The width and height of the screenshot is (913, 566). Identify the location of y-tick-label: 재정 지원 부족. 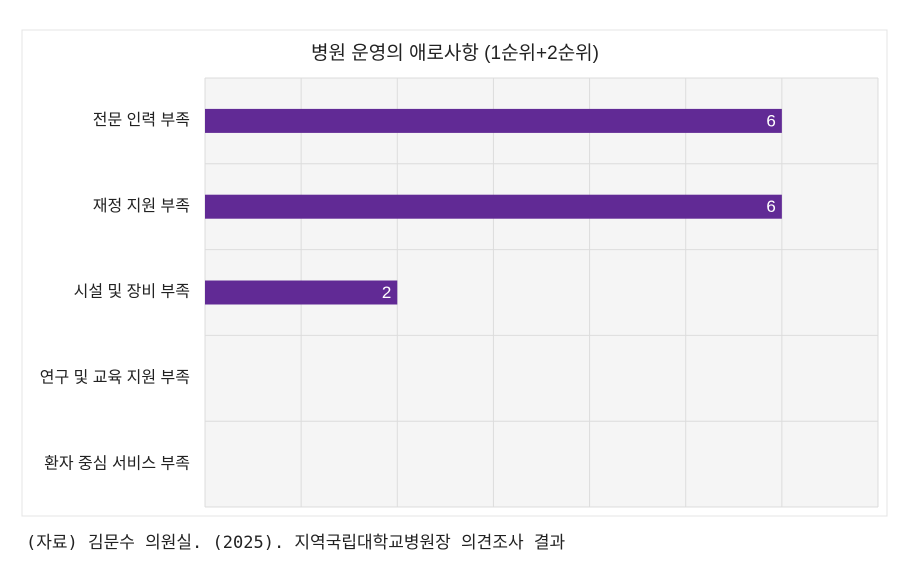
(141, 206).